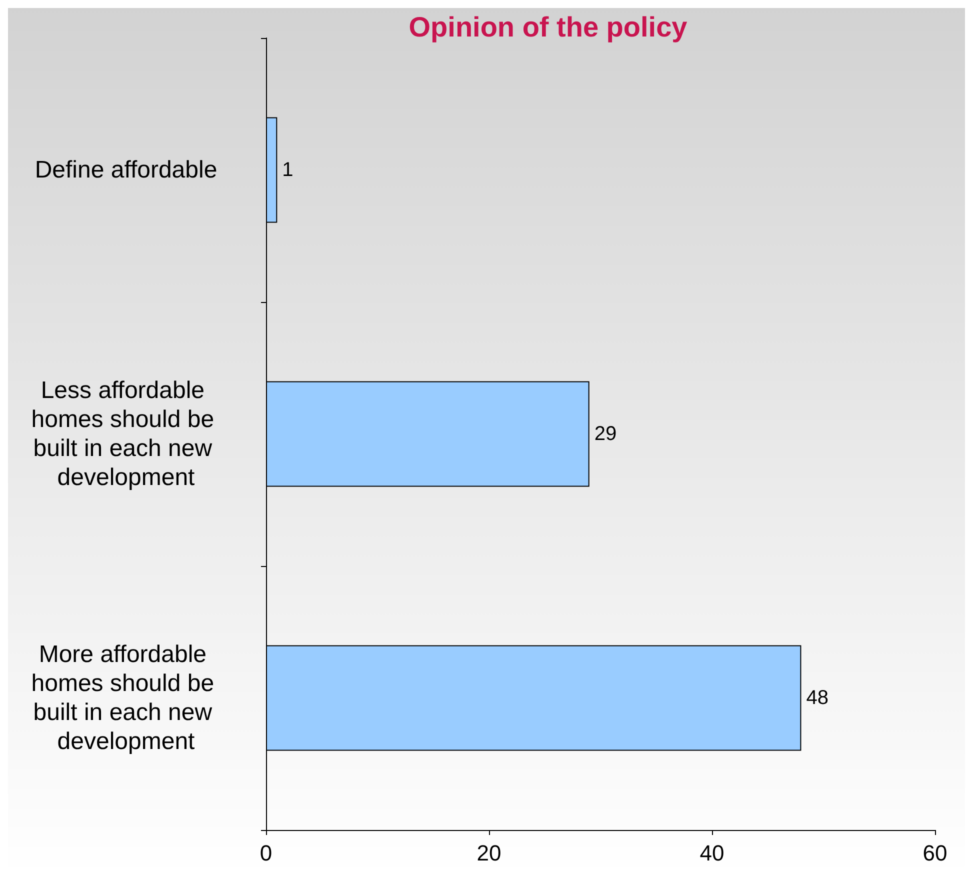 Image resolution: width=973 pixels, height=890 pixels. I want to click on x-tick-label: 20, so click(489, 853).